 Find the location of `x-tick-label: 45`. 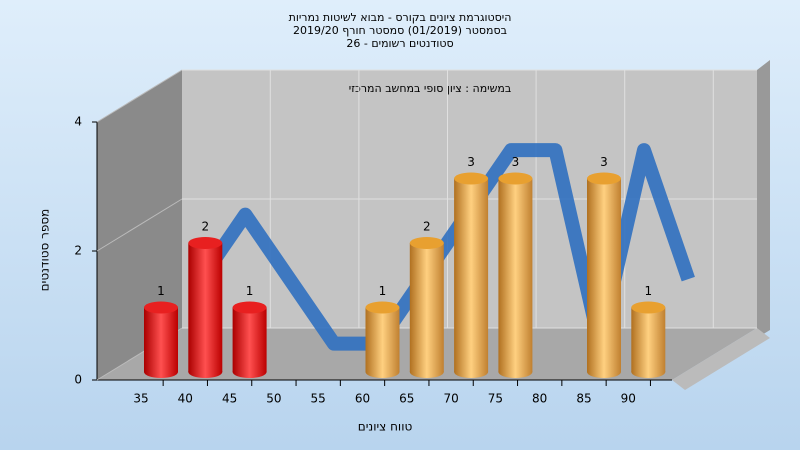

x-tick-label: 45 is located at coordinates (229, 399).